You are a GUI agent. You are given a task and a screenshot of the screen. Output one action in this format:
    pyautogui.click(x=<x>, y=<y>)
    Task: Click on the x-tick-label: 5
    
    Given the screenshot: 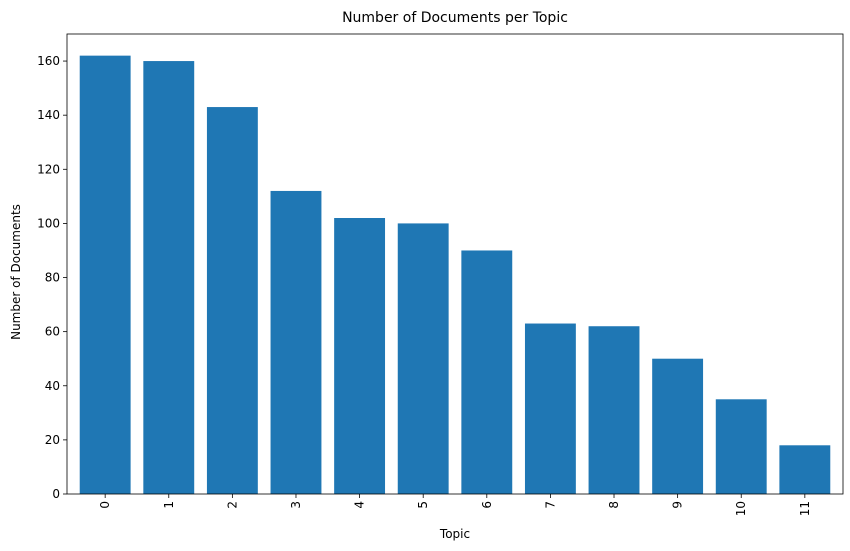 What is the action you would take?
    pyautogui.click(x=423, y=505)
    